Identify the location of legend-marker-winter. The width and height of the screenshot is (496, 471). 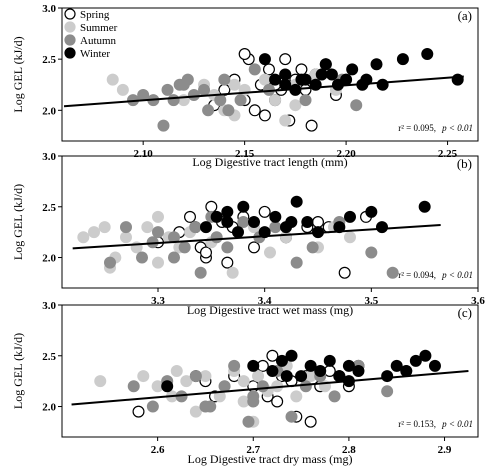
(70, 53).